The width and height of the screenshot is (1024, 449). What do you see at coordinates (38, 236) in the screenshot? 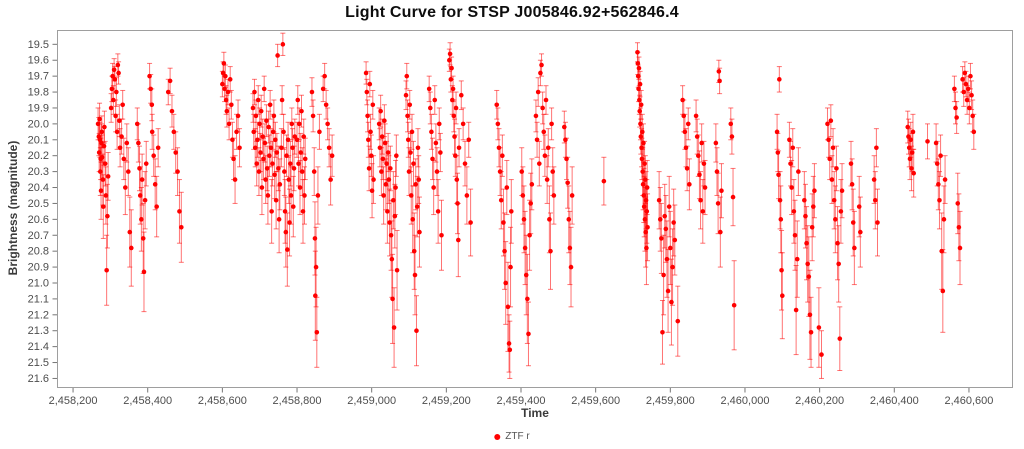
I see `y-tick-label: 20.7` at bounding box center [38, 236].